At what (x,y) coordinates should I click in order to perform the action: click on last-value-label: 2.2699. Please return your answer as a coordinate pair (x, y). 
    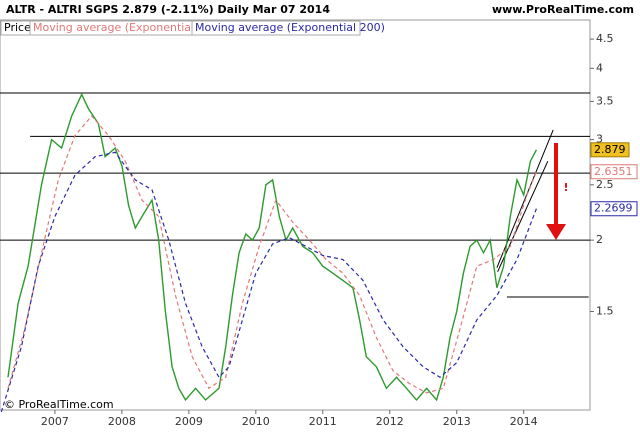
    Looking at the image, I should click on (613, 208).